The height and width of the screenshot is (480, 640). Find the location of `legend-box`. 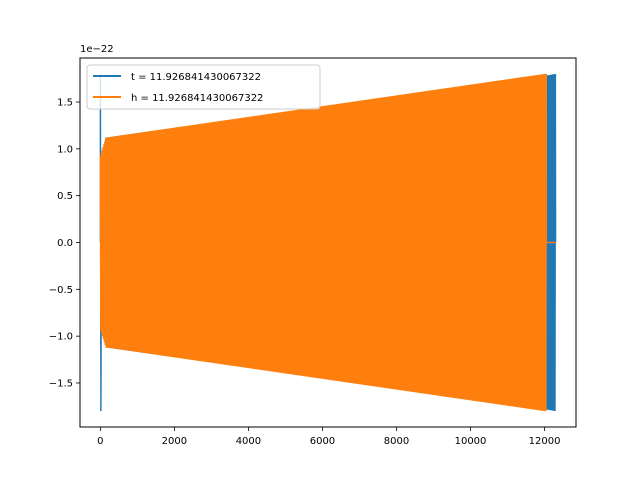

legend-box is located at coordinates (203, 87).